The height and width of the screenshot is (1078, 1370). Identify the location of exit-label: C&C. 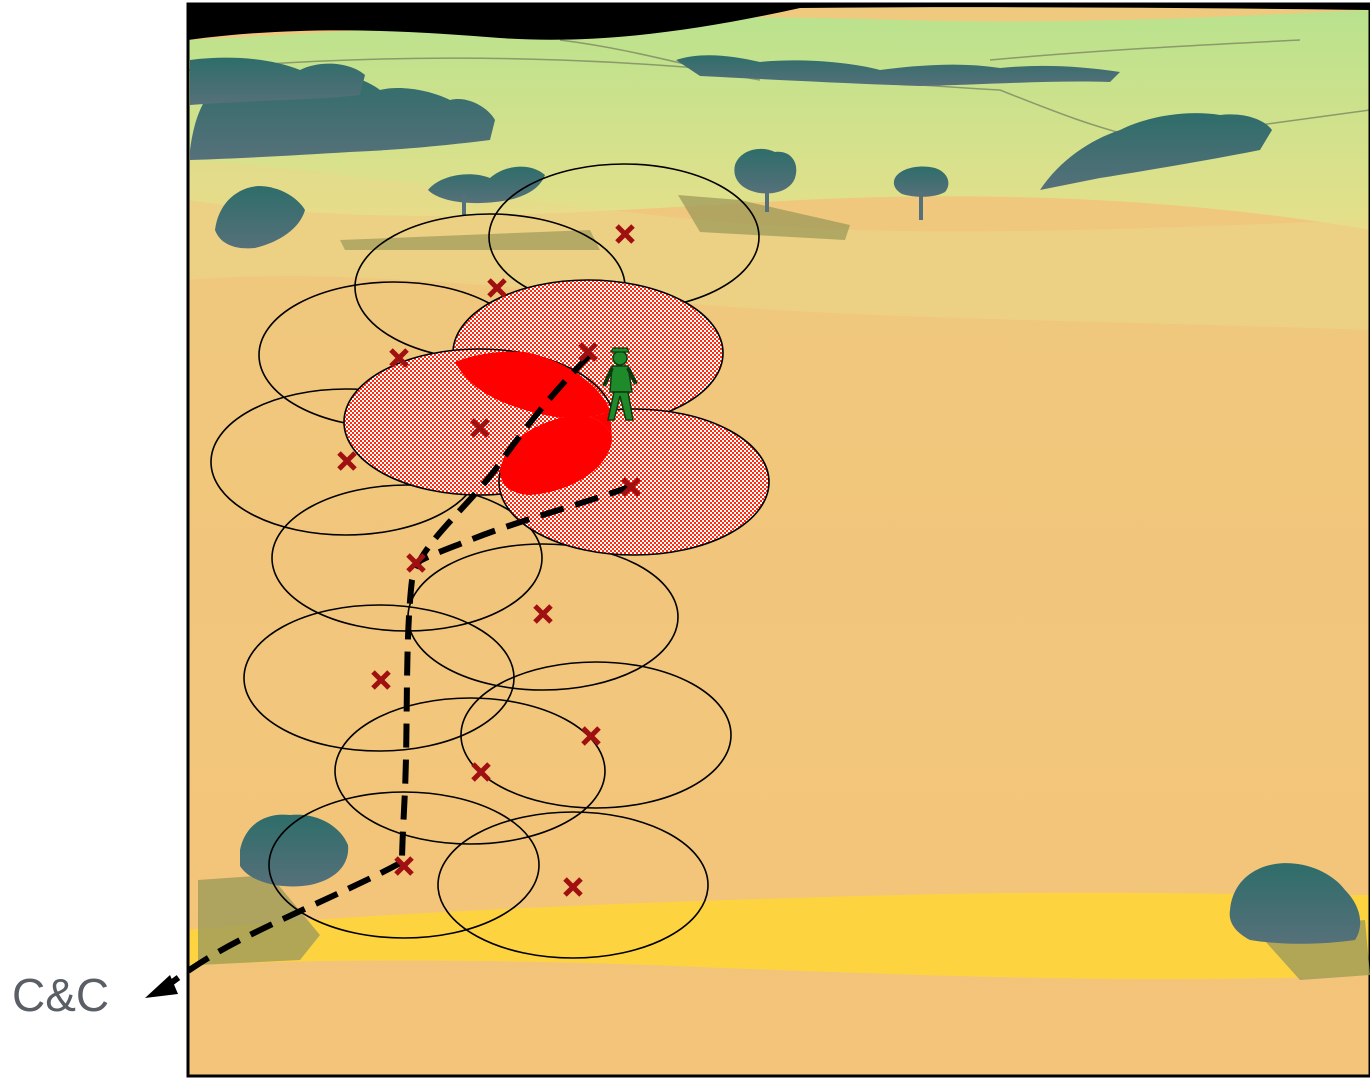
(61, 995).